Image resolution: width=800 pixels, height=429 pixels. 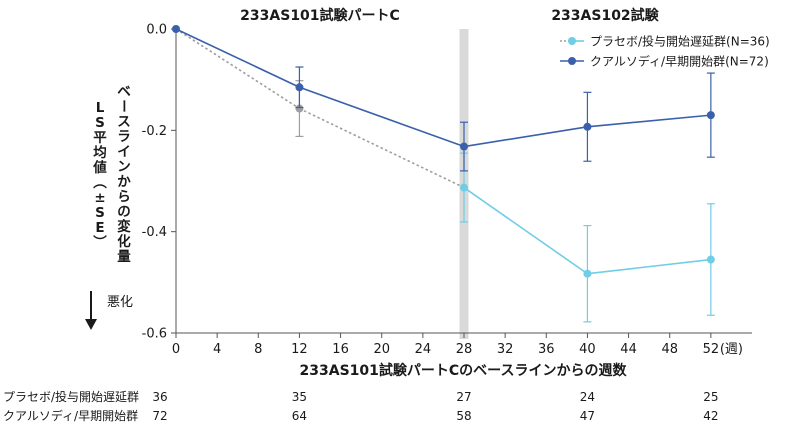 I want to click on x-tick-label: 40, so click(x=587, y=349).